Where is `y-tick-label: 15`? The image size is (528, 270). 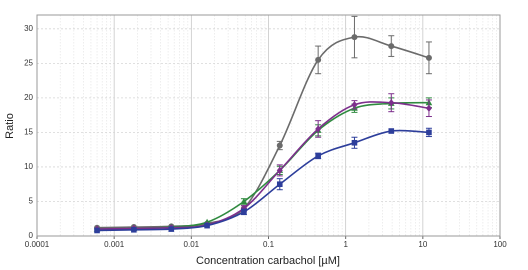
y-tick-label: 15 is located at coordinates (28, 132).